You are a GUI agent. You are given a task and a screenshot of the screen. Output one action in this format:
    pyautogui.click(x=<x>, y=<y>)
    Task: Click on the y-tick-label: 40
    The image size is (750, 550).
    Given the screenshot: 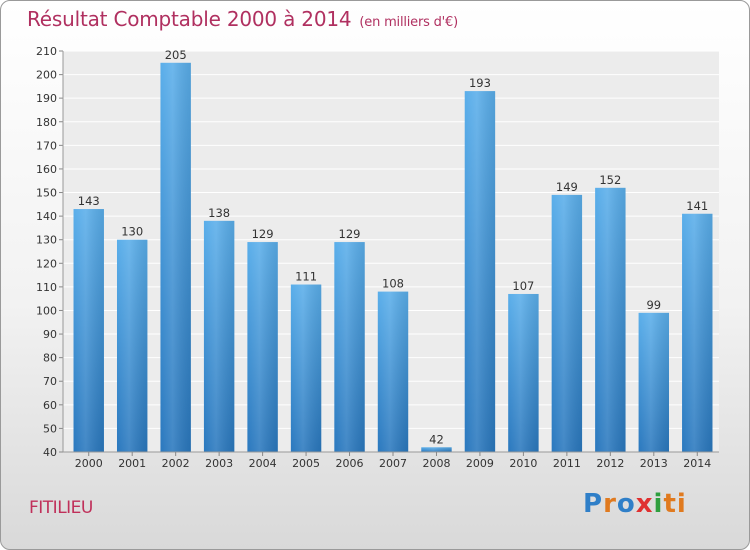 What is the action you would take?
    pyautogui.click(x=50, y=452)
    